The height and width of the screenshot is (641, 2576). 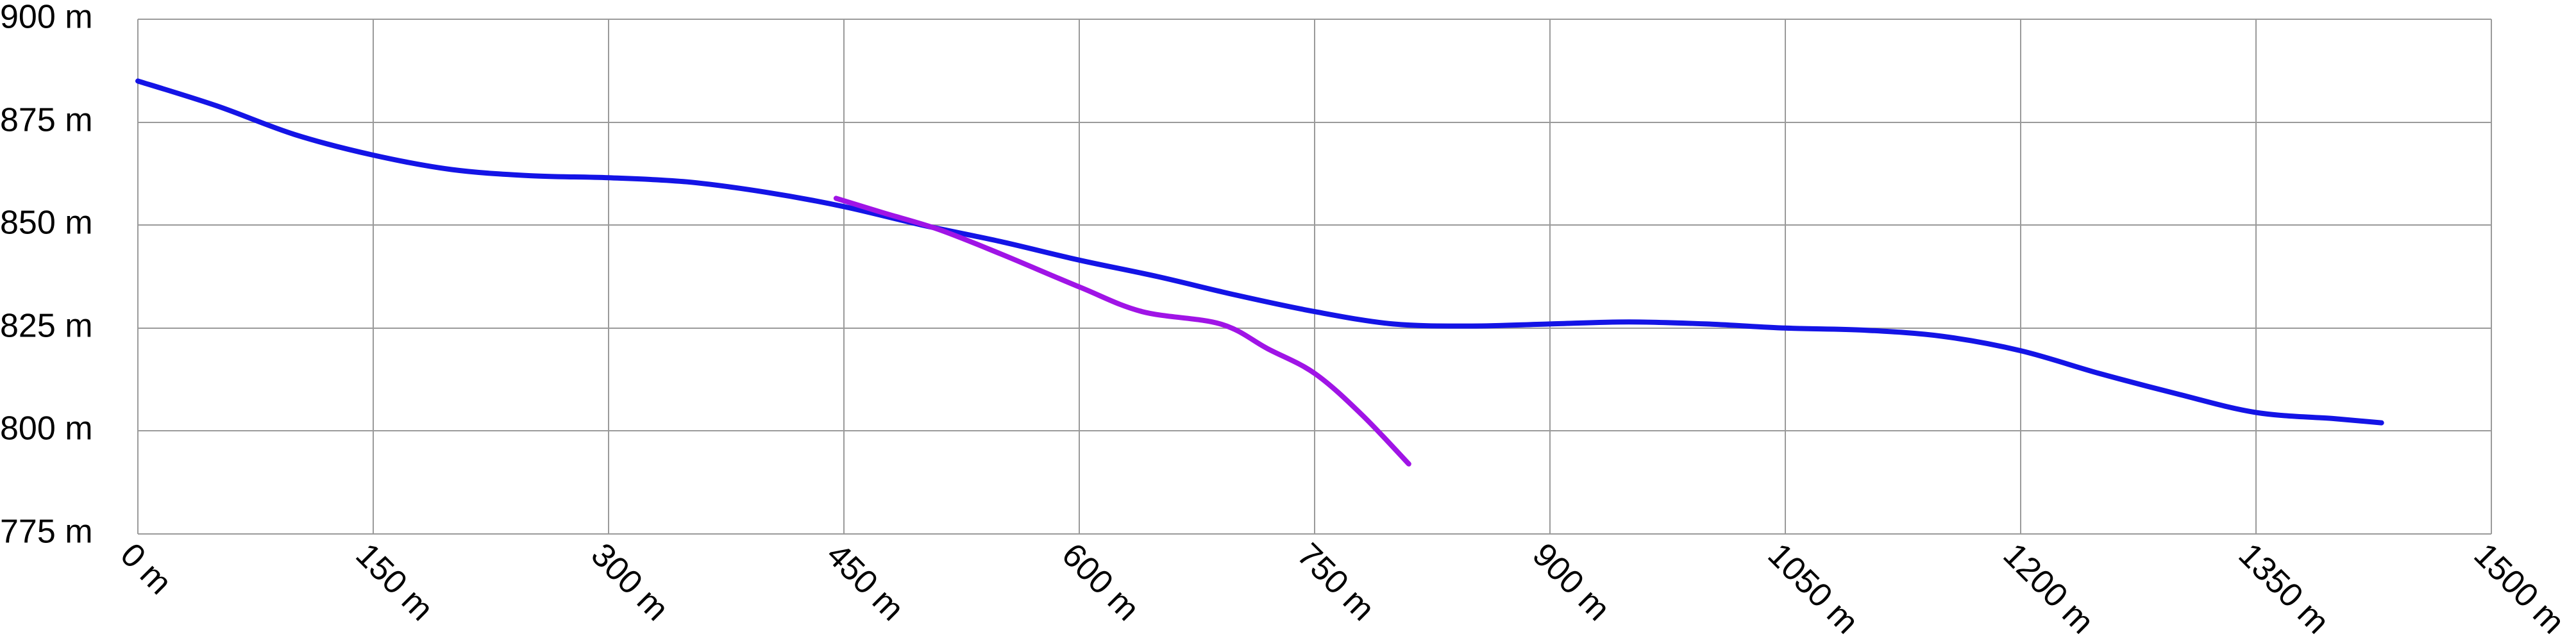 What do you see at coordinates (629, 582) in the screenshot?
I see `x-tick-label: 300 m` at bounding box center [629, 582].